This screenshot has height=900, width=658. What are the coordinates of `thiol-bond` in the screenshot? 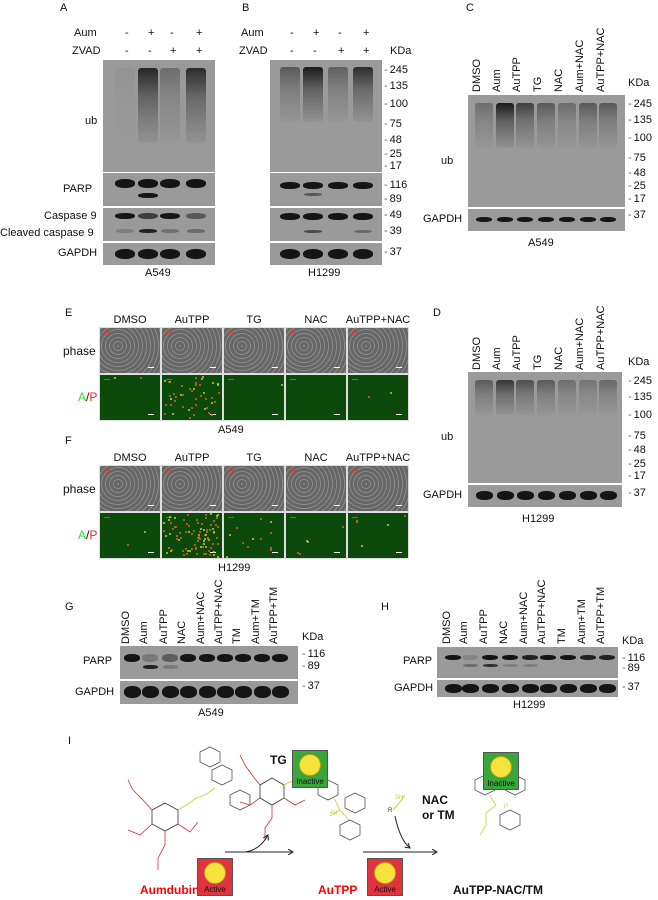 It's located at (399, 802).